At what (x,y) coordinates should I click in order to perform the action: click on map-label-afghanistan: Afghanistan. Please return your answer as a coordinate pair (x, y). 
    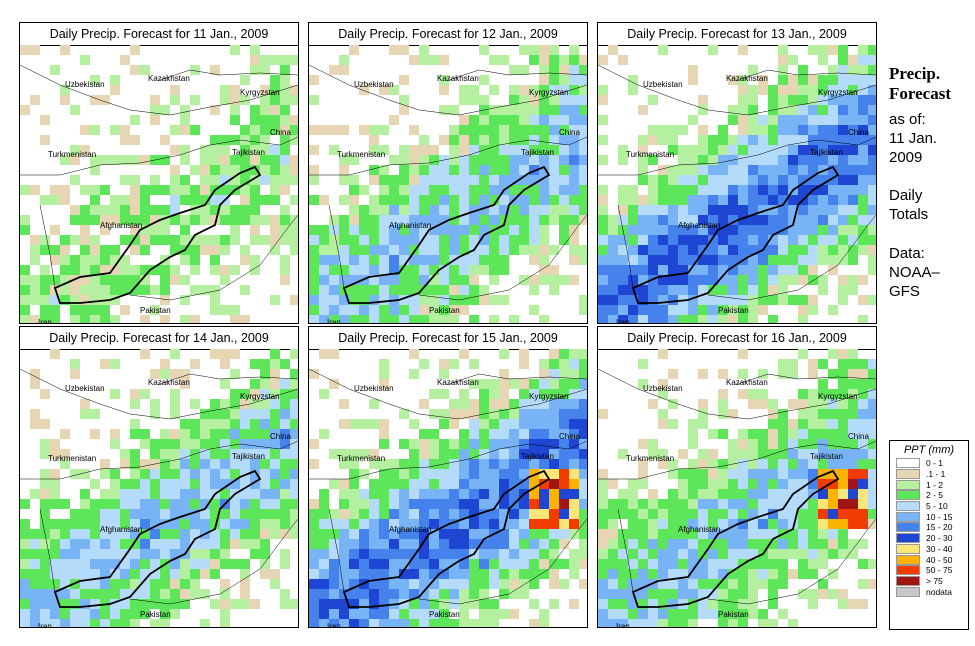
    Looking at the image, I should click on (121, 225).